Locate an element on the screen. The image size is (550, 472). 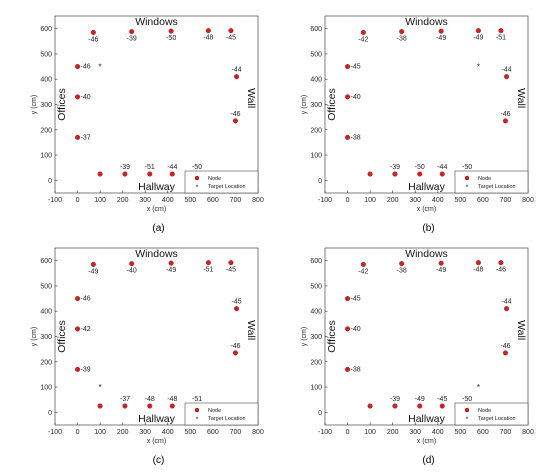
panel-caption: (c) is located at coordinates (159, 460).